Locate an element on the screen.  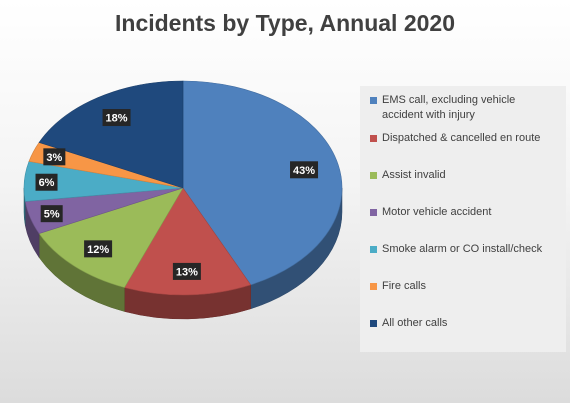
legend-label: Smoke alarm or CO install/check is located at coordinates (462, 249).